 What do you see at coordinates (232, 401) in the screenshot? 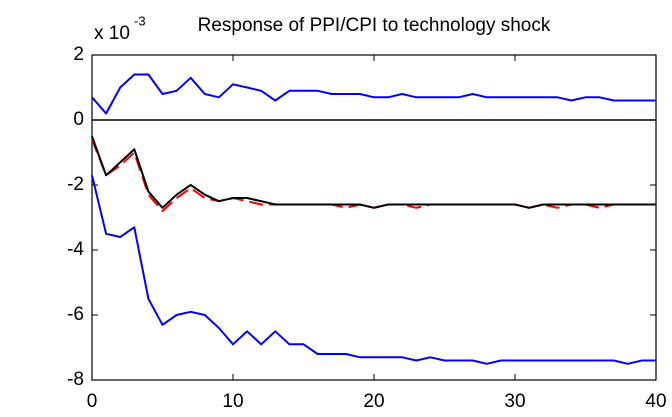
I see `x-tick-label: 10` at bounding box center [232, 401].